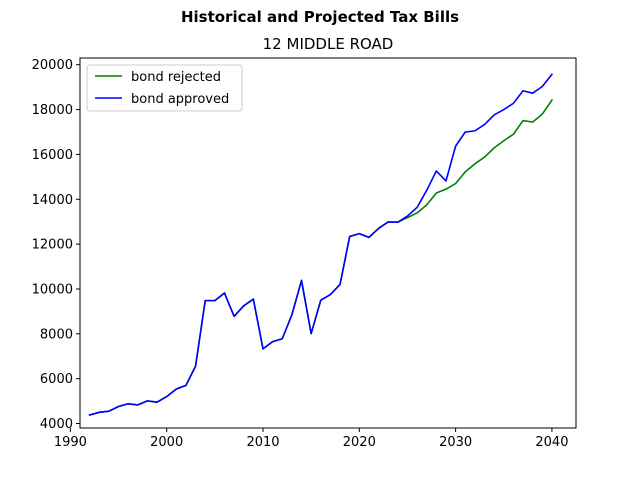 The height and width of the screenshot is (480, 640). I want to click on y-tick-label: 8000, so click(56, 334).